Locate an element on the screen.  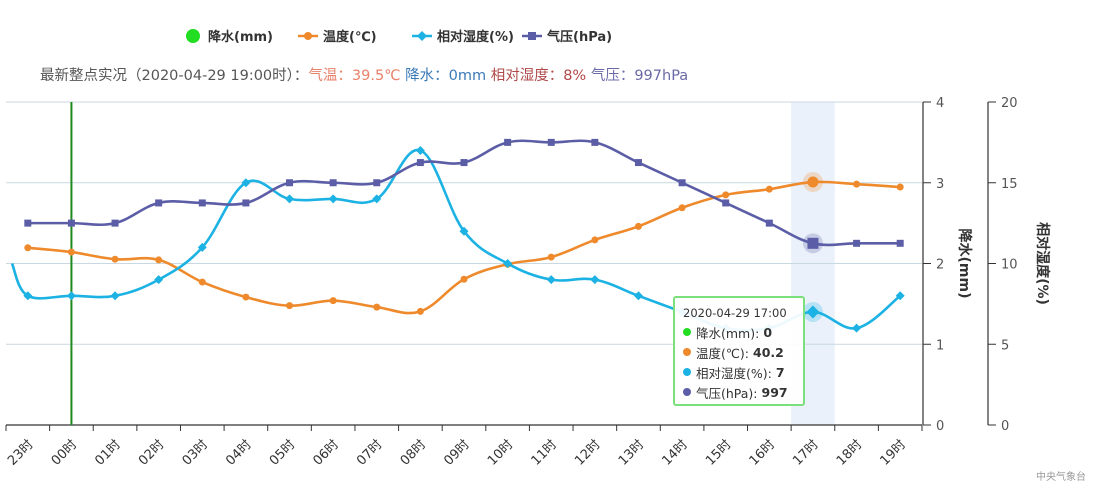
legend-item-2: 相对湿度(%) is located at coordinates (463, 37).